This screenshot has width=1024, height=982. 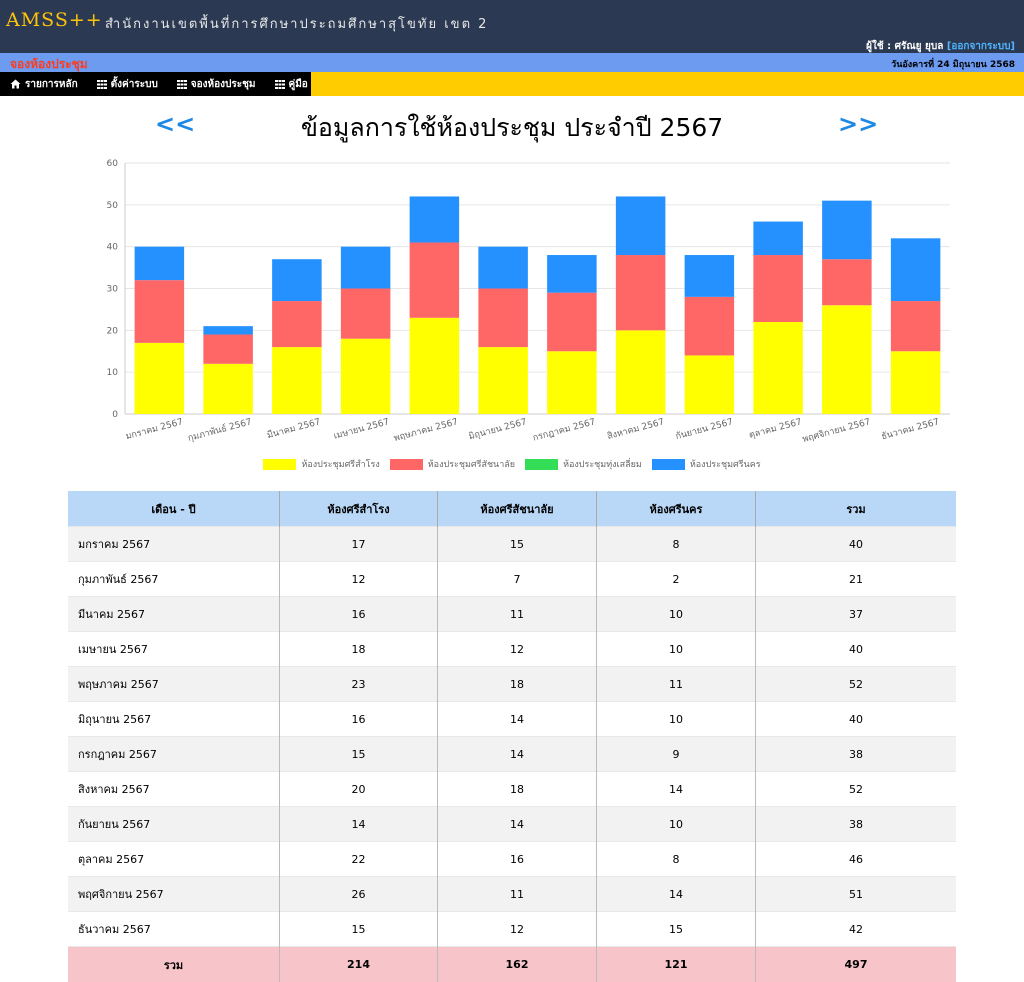 What do you see at coordinates (174, 754) in the screenshot?
I see `month-cell: กรกฎาคม 2567` at bounding box center [174, 754].